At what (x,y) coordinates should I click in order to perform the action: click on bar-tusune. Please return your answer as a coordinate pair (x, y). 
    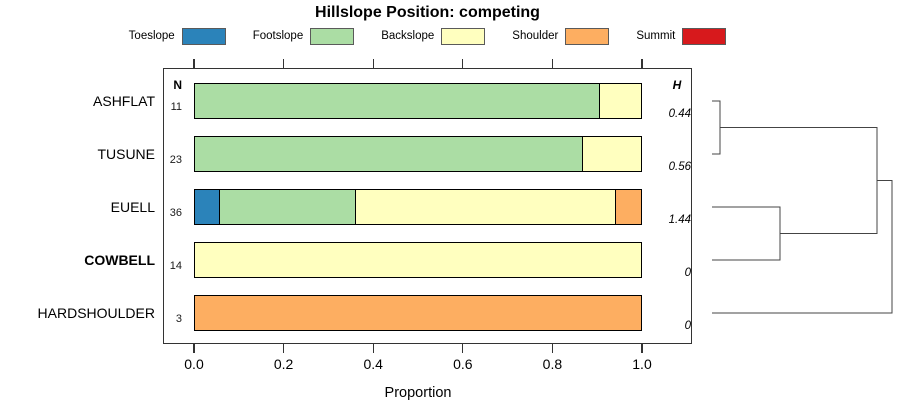
    Looking at the image, I should click on (418, 154).